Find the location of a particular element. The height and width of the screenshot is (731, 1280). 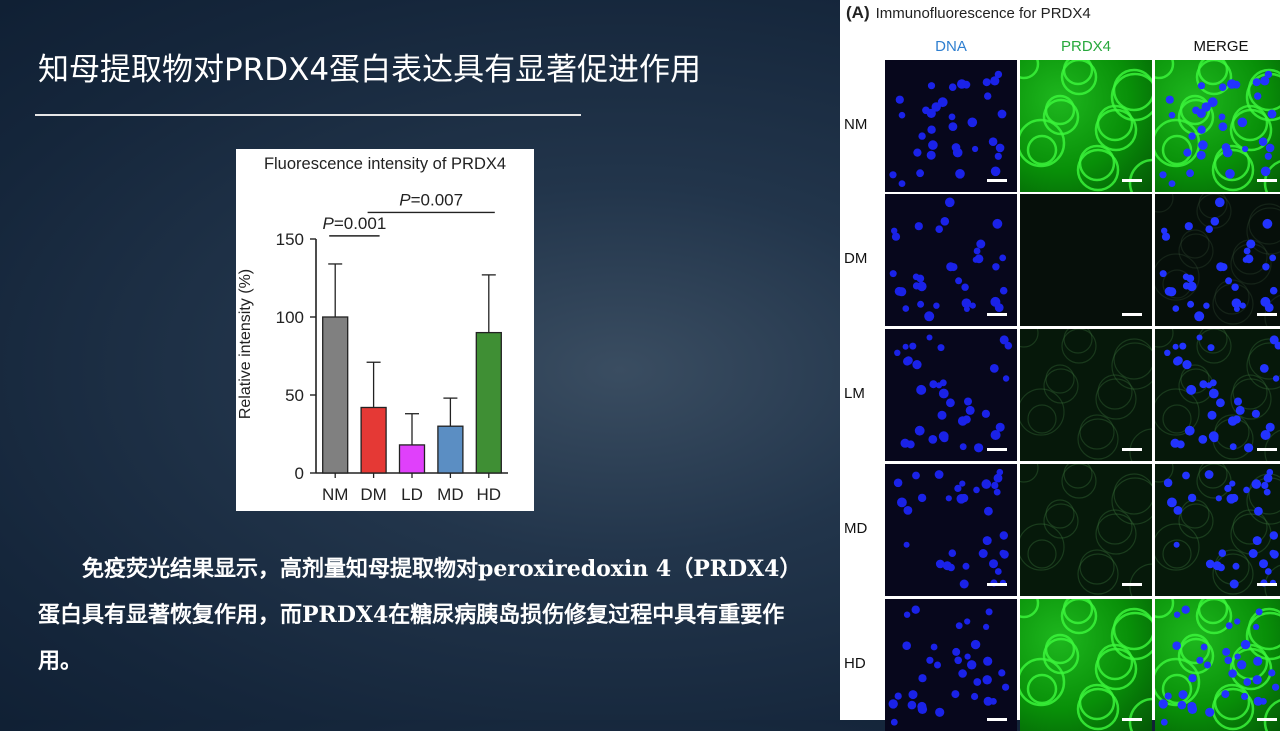

micrograph-md-dna is located at coordinates (951, 530).